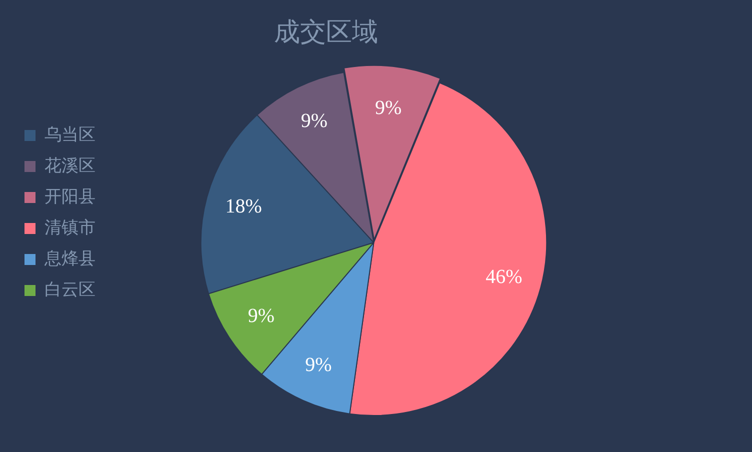 Image resolution: width=752 pixels, height=452 pixels. What do you see at coordinates (326, 31) in the screenshot?
I see `chart-title: 成交区域` at bounding box center [326, 31].